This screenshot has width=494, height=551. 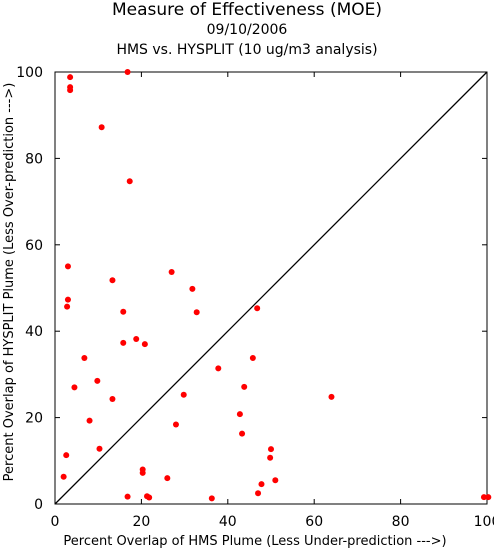 I want to click on x-tick-label: 100, so click(x=484, y=522).